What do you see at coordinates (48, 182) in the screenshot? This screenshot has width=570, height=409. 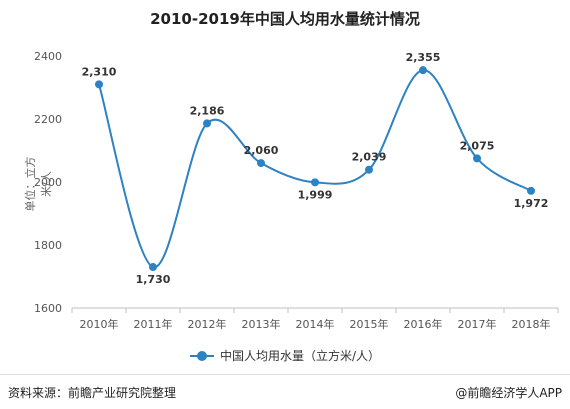 I see `y-tick-label: 2000` at bounding box center [48, 182].